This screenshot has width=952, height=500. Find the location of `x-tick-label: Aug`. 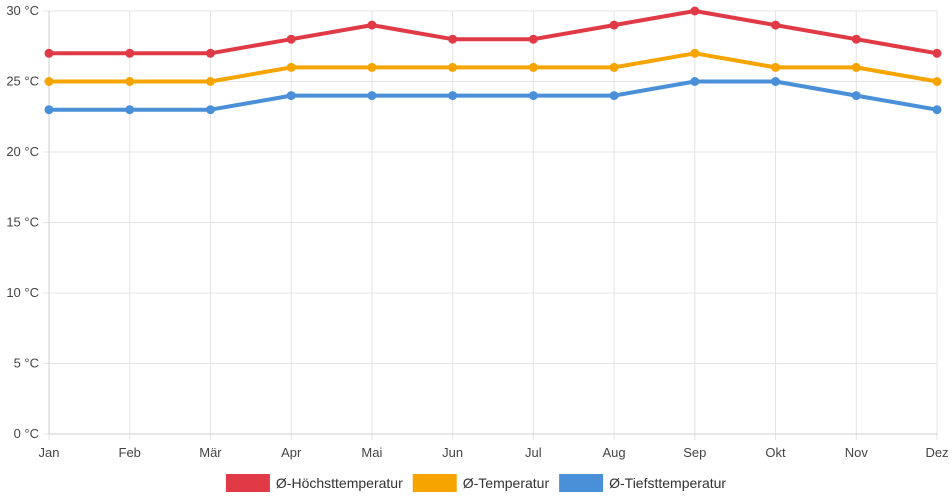

x-tick-label: Aug is located at coordinates (614, 452).